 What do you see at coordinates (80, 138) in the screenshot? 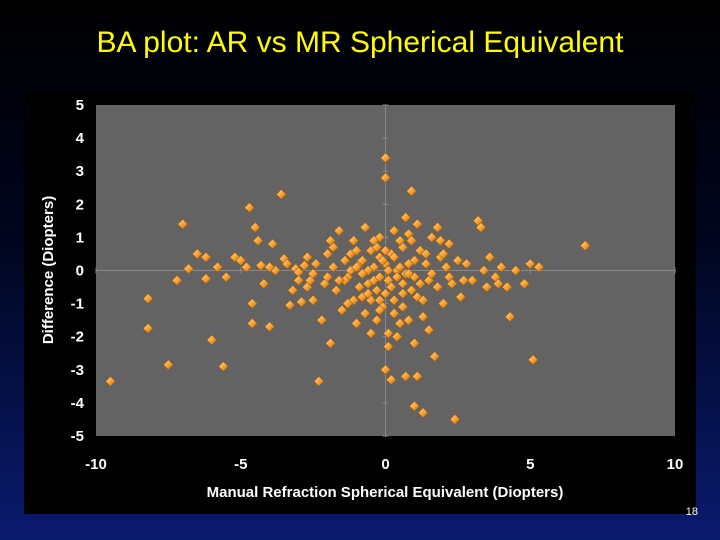
I see `y-tick-label: 4` at bounding box center [80, 138].